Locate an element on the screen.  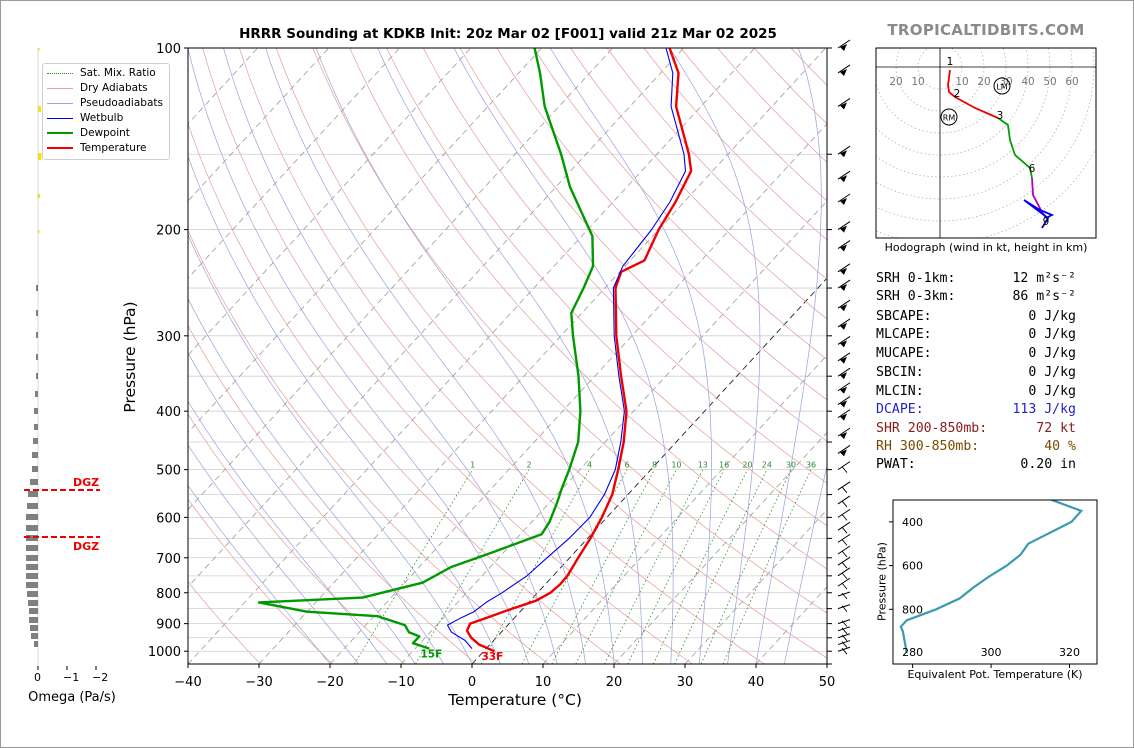
mixing-ratio-label: 36 is located at coordinates (811, 465).